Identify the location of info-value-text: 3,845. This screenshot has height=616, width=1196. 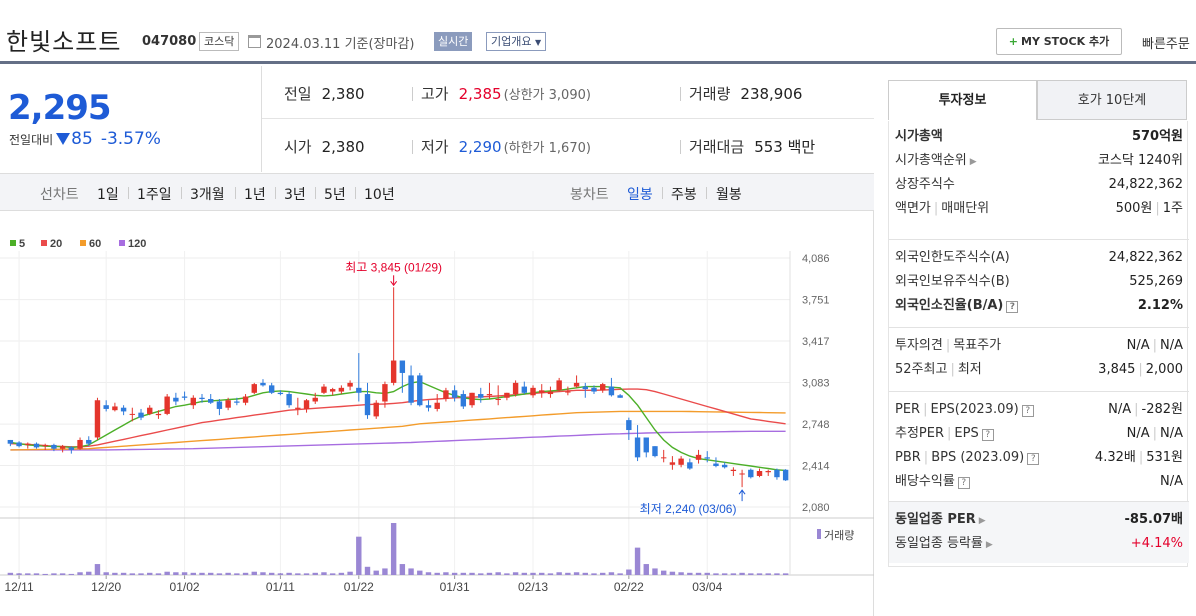
(1117, 369).